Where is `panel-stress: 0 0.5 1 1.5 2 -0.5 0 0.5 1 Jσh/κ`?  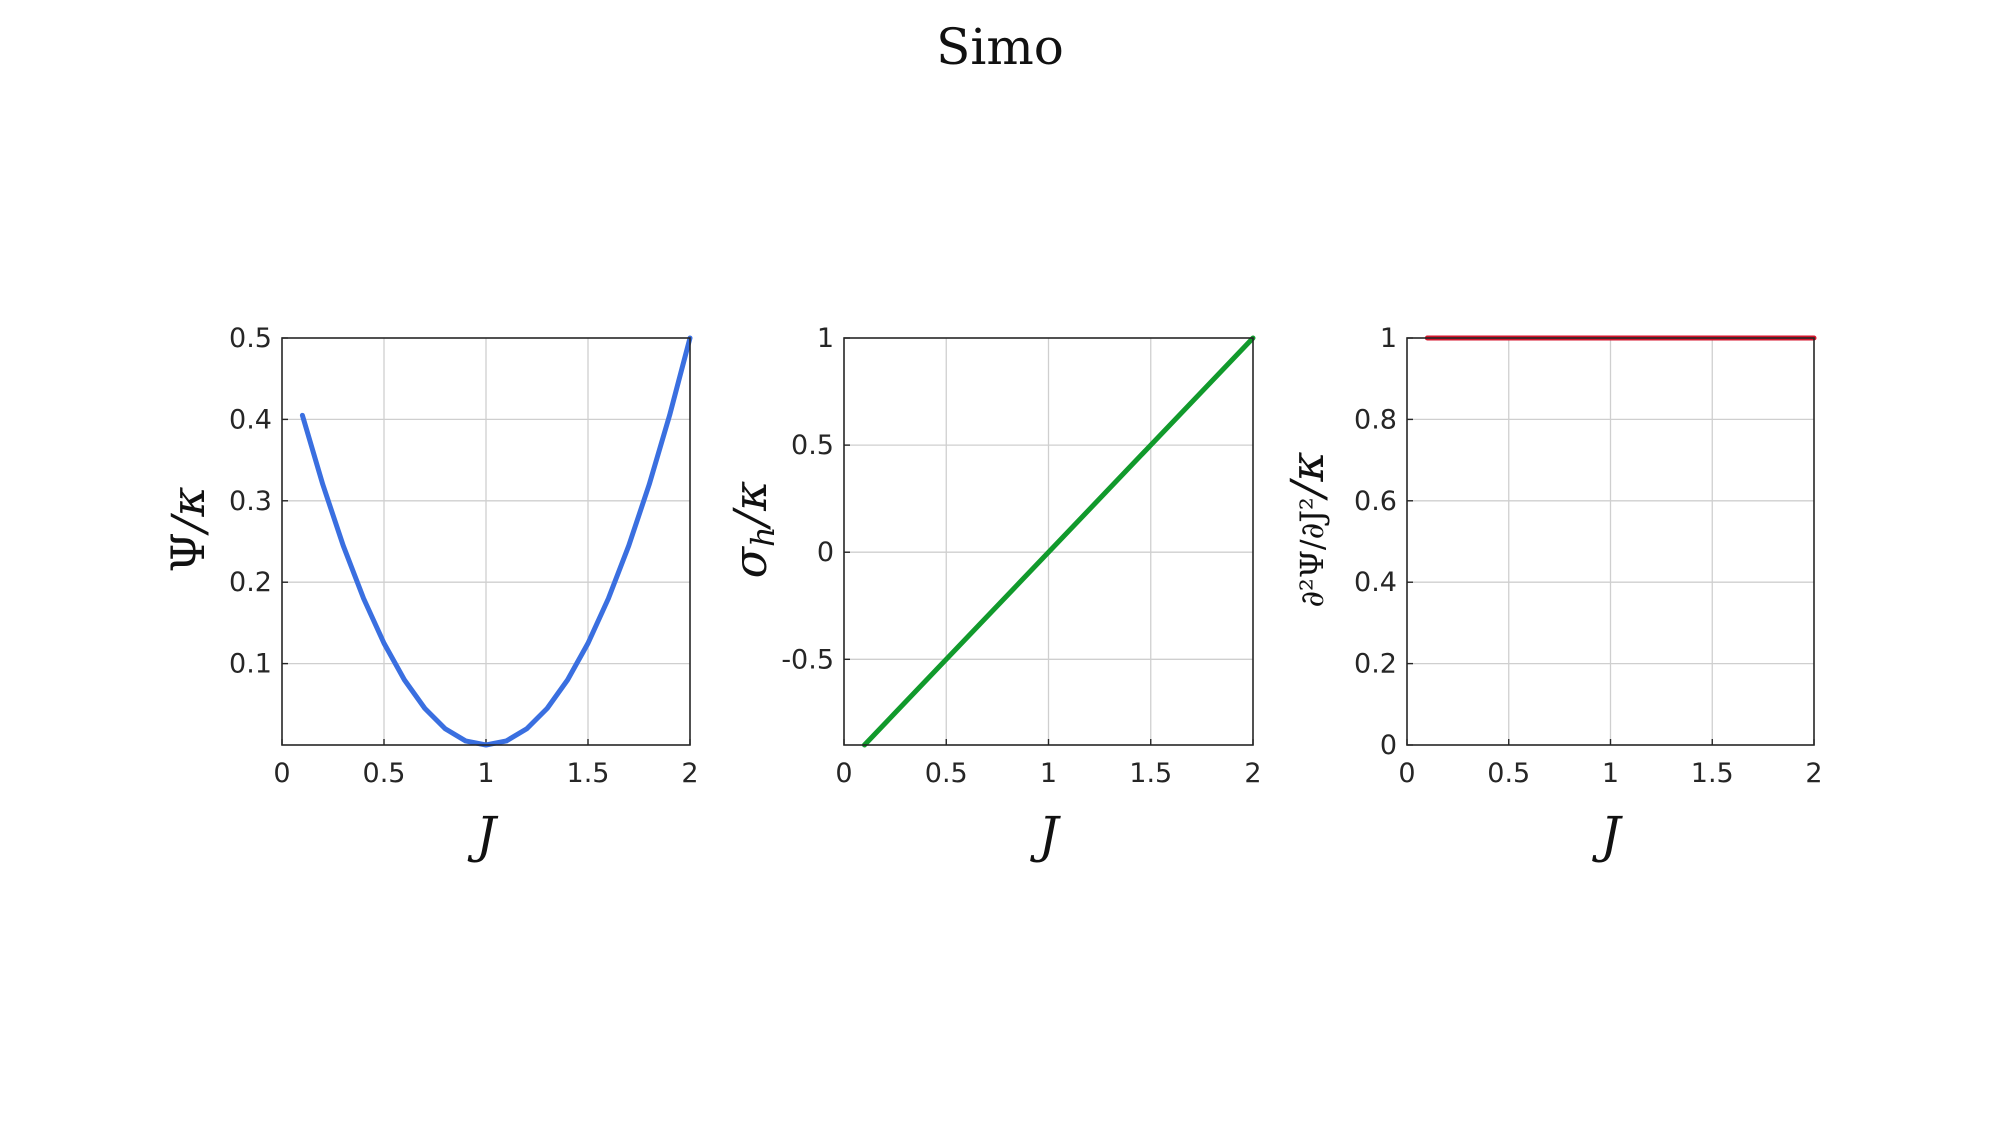
panel-stress: 0 0.5 1 1.5 2 -0.5 0 0.5 1 Jσh/κ is located at coordinates (992, 593).